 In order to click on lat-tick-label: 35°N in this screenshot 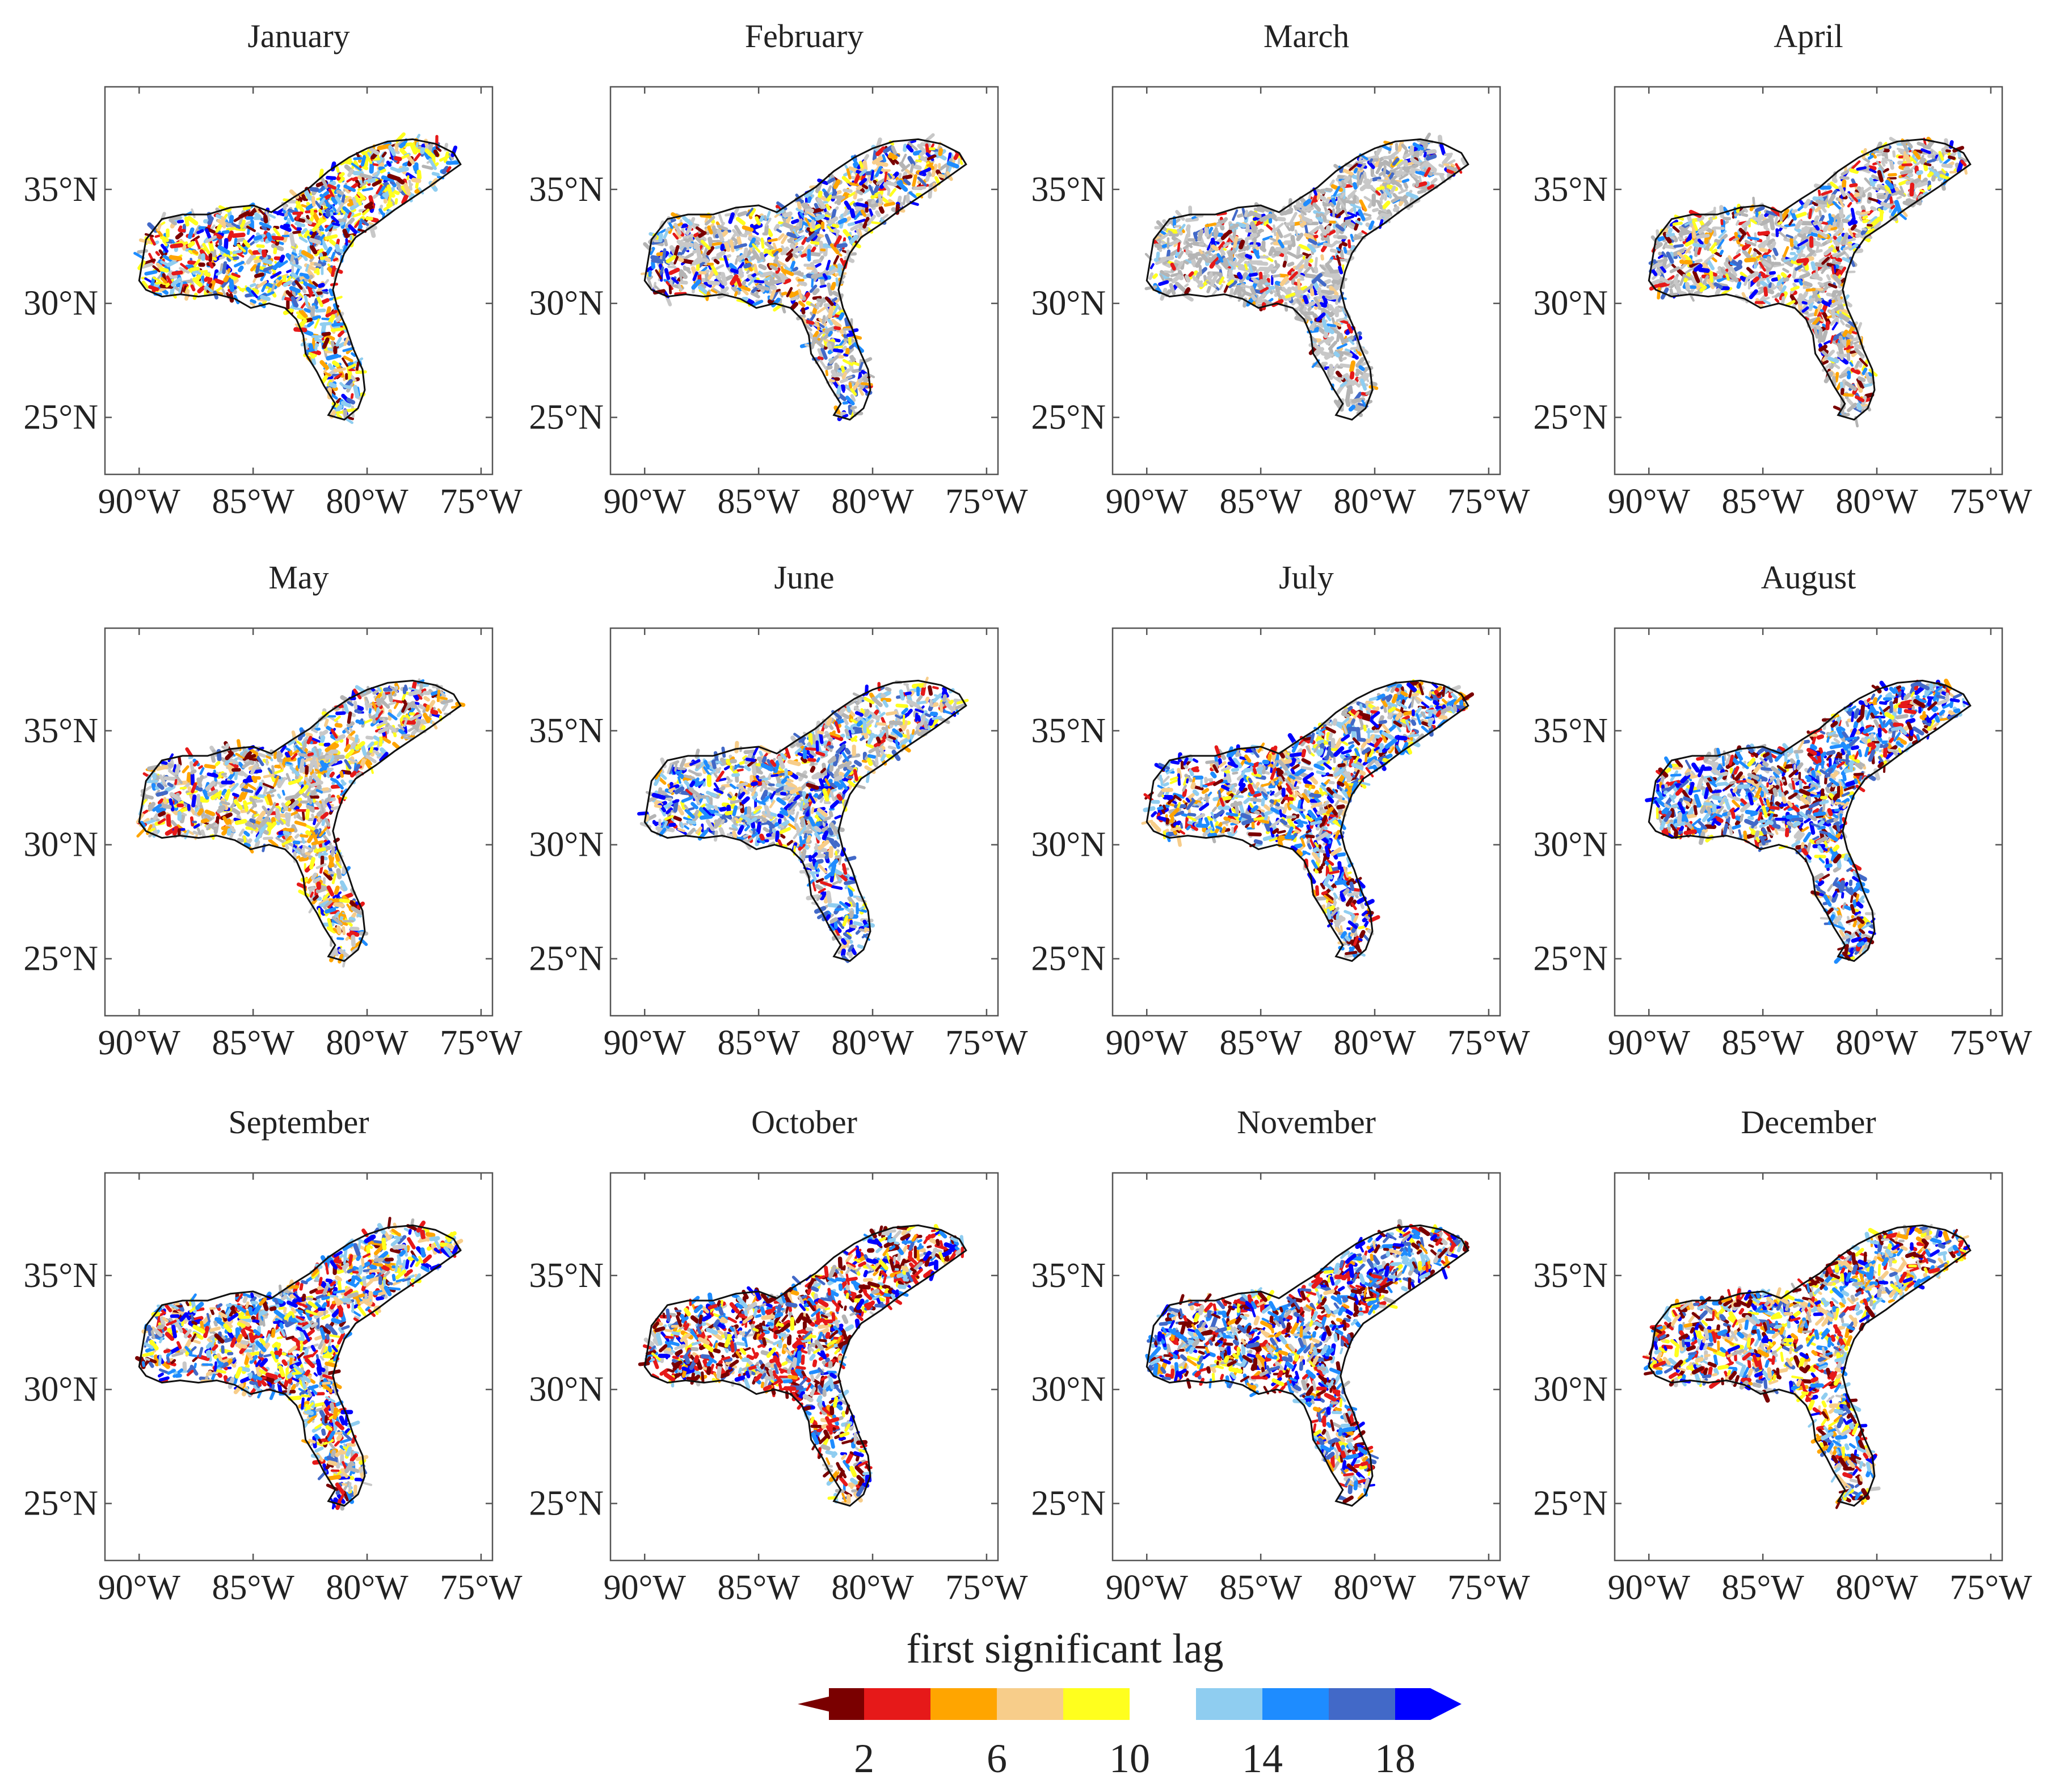, I will do `click(1068, 190)`.